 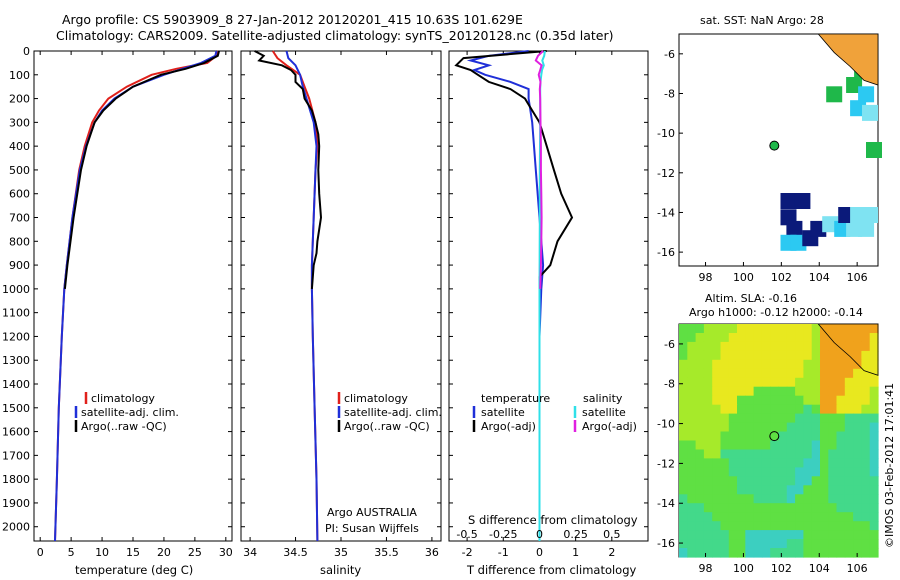 What do you see at coordinates (776, 312) in the screenshot?
I see `altimetry-title-2: Argo h1000: -0.12 h2000: -0.14` at bounding box center [776, 312].